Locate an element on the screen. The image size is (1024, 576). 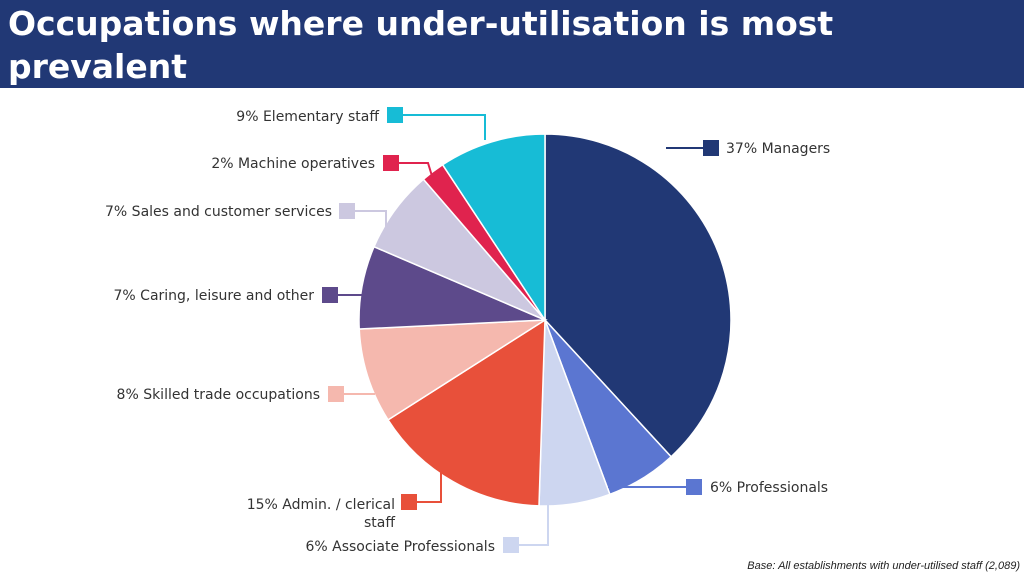
slice-label-caring-leisure-and-other: 7% Caring, leisure and other is located at coordinates (214, 296).